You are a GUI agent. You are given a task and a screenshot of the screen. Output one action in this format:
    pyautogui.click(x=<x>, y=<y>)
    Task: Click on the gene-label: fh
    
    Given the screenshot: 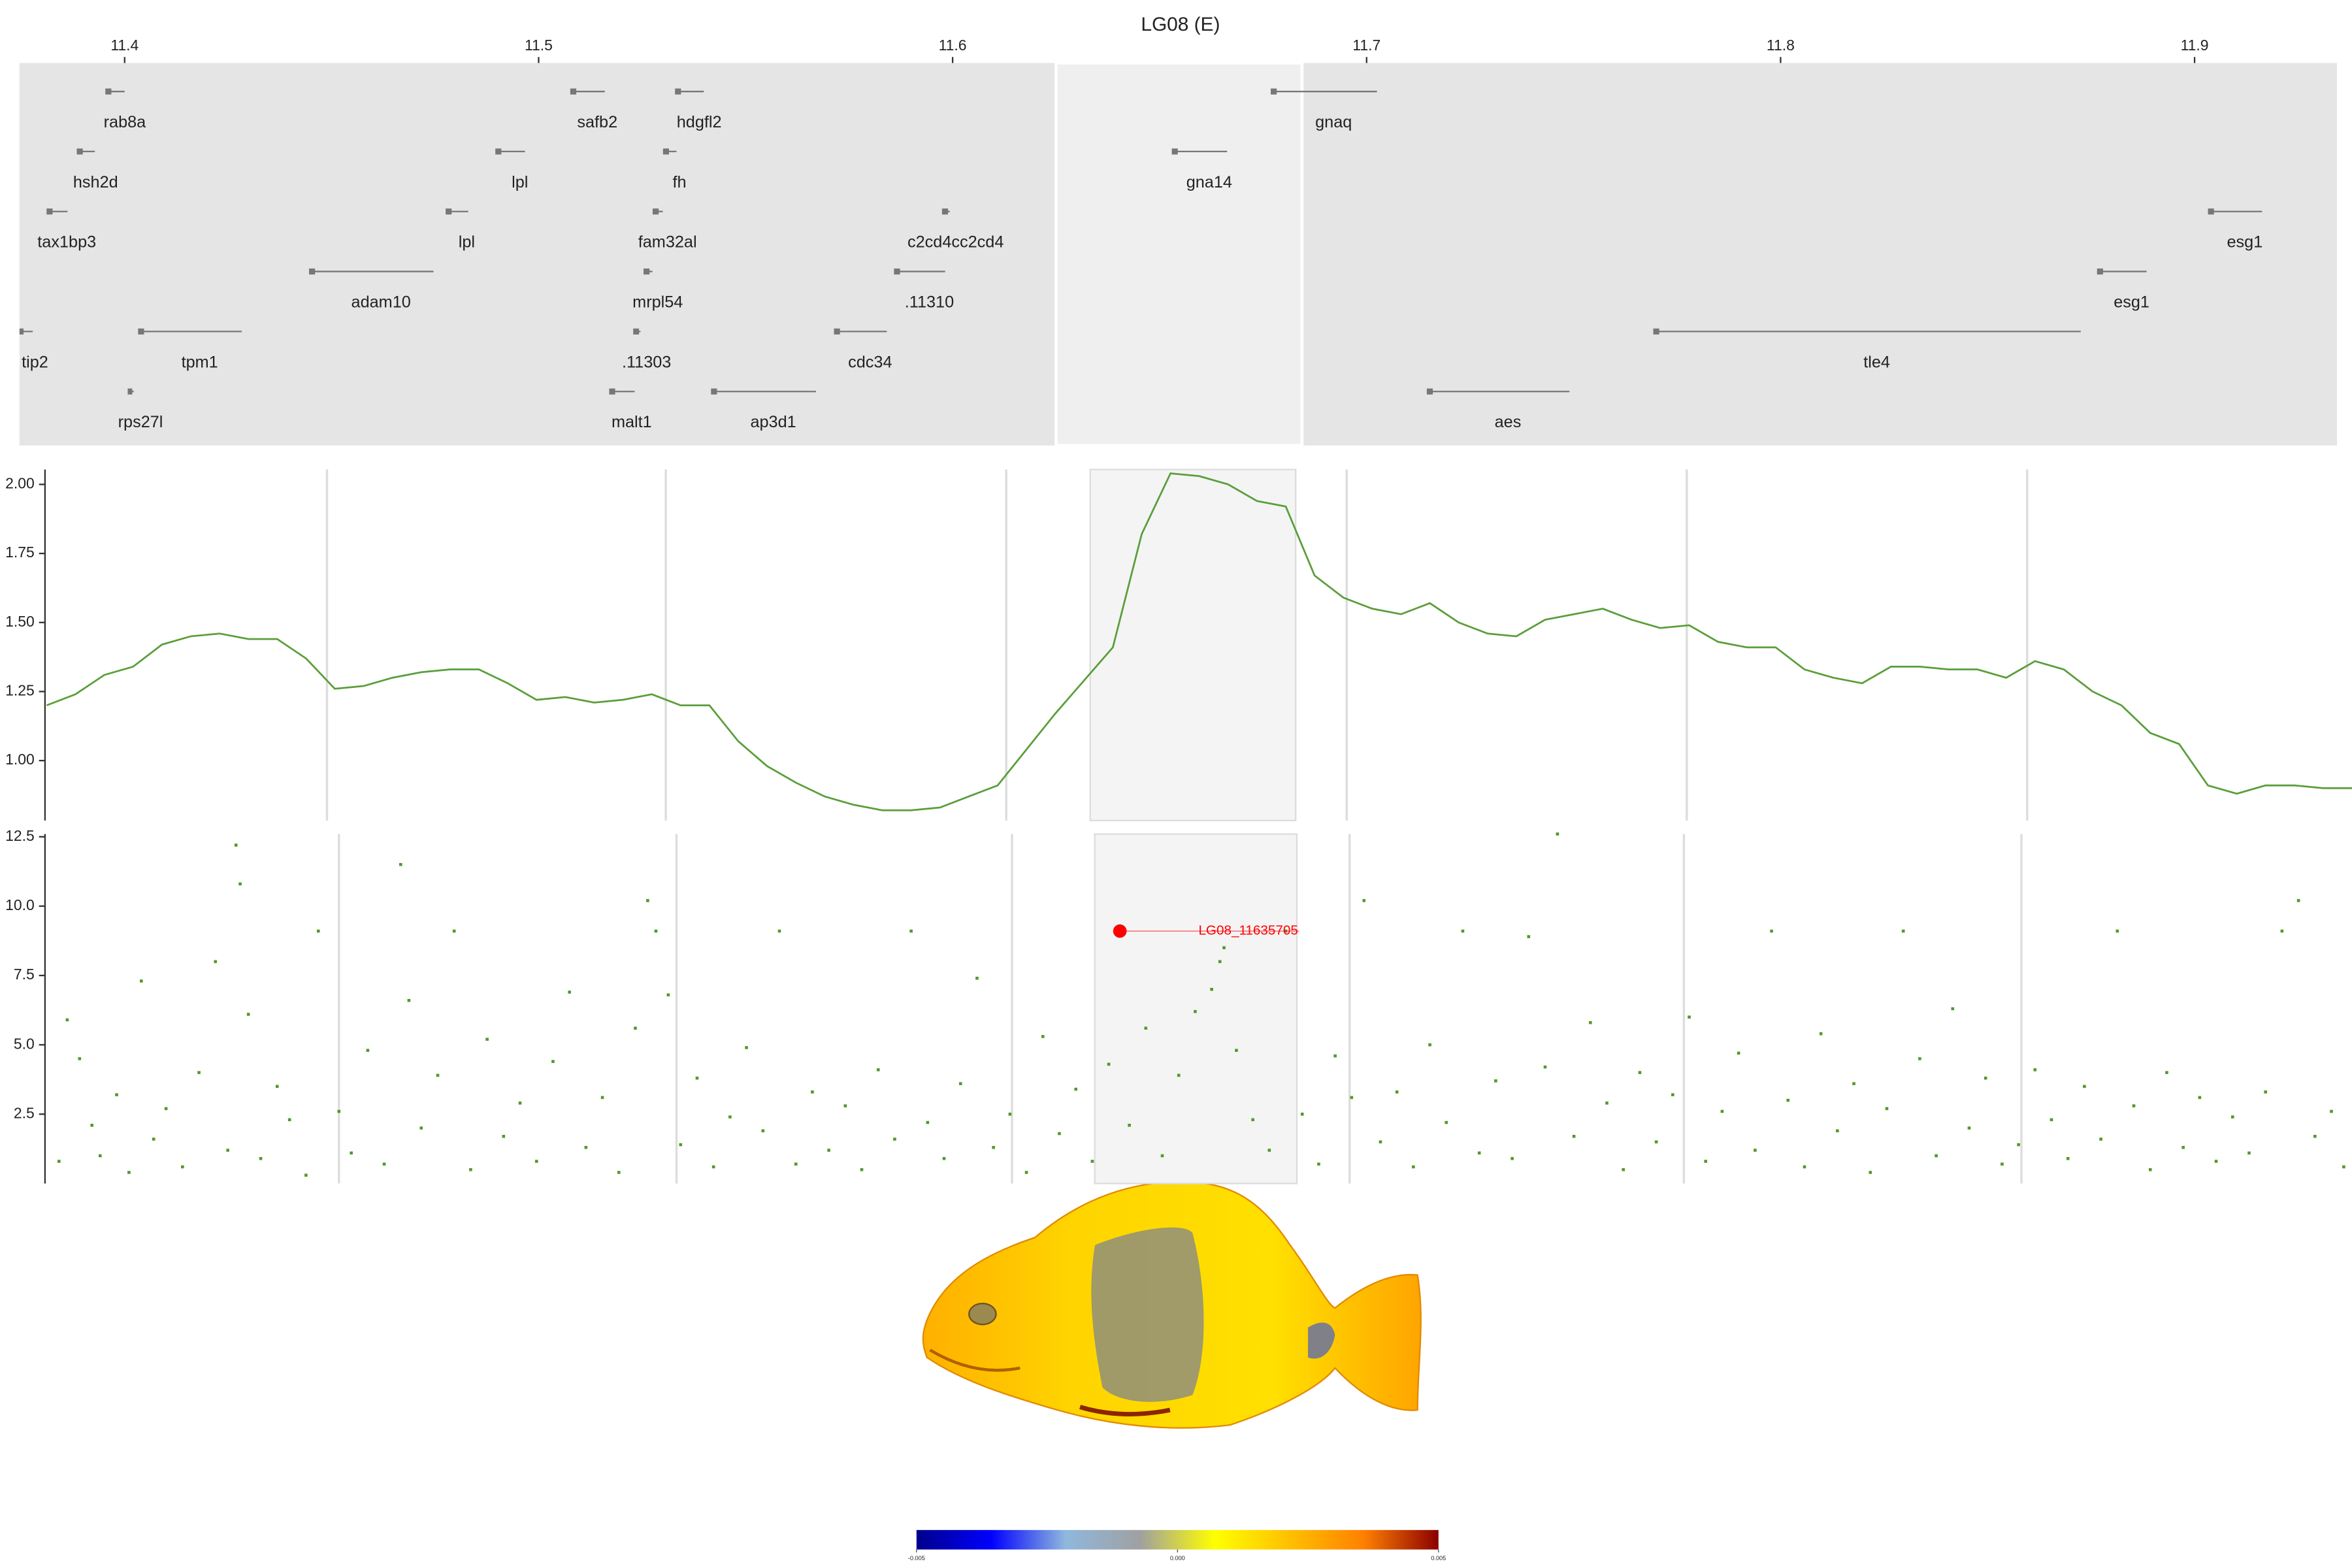 What is the action you would take?
    pyautogui.click(x=680, y=182)
    